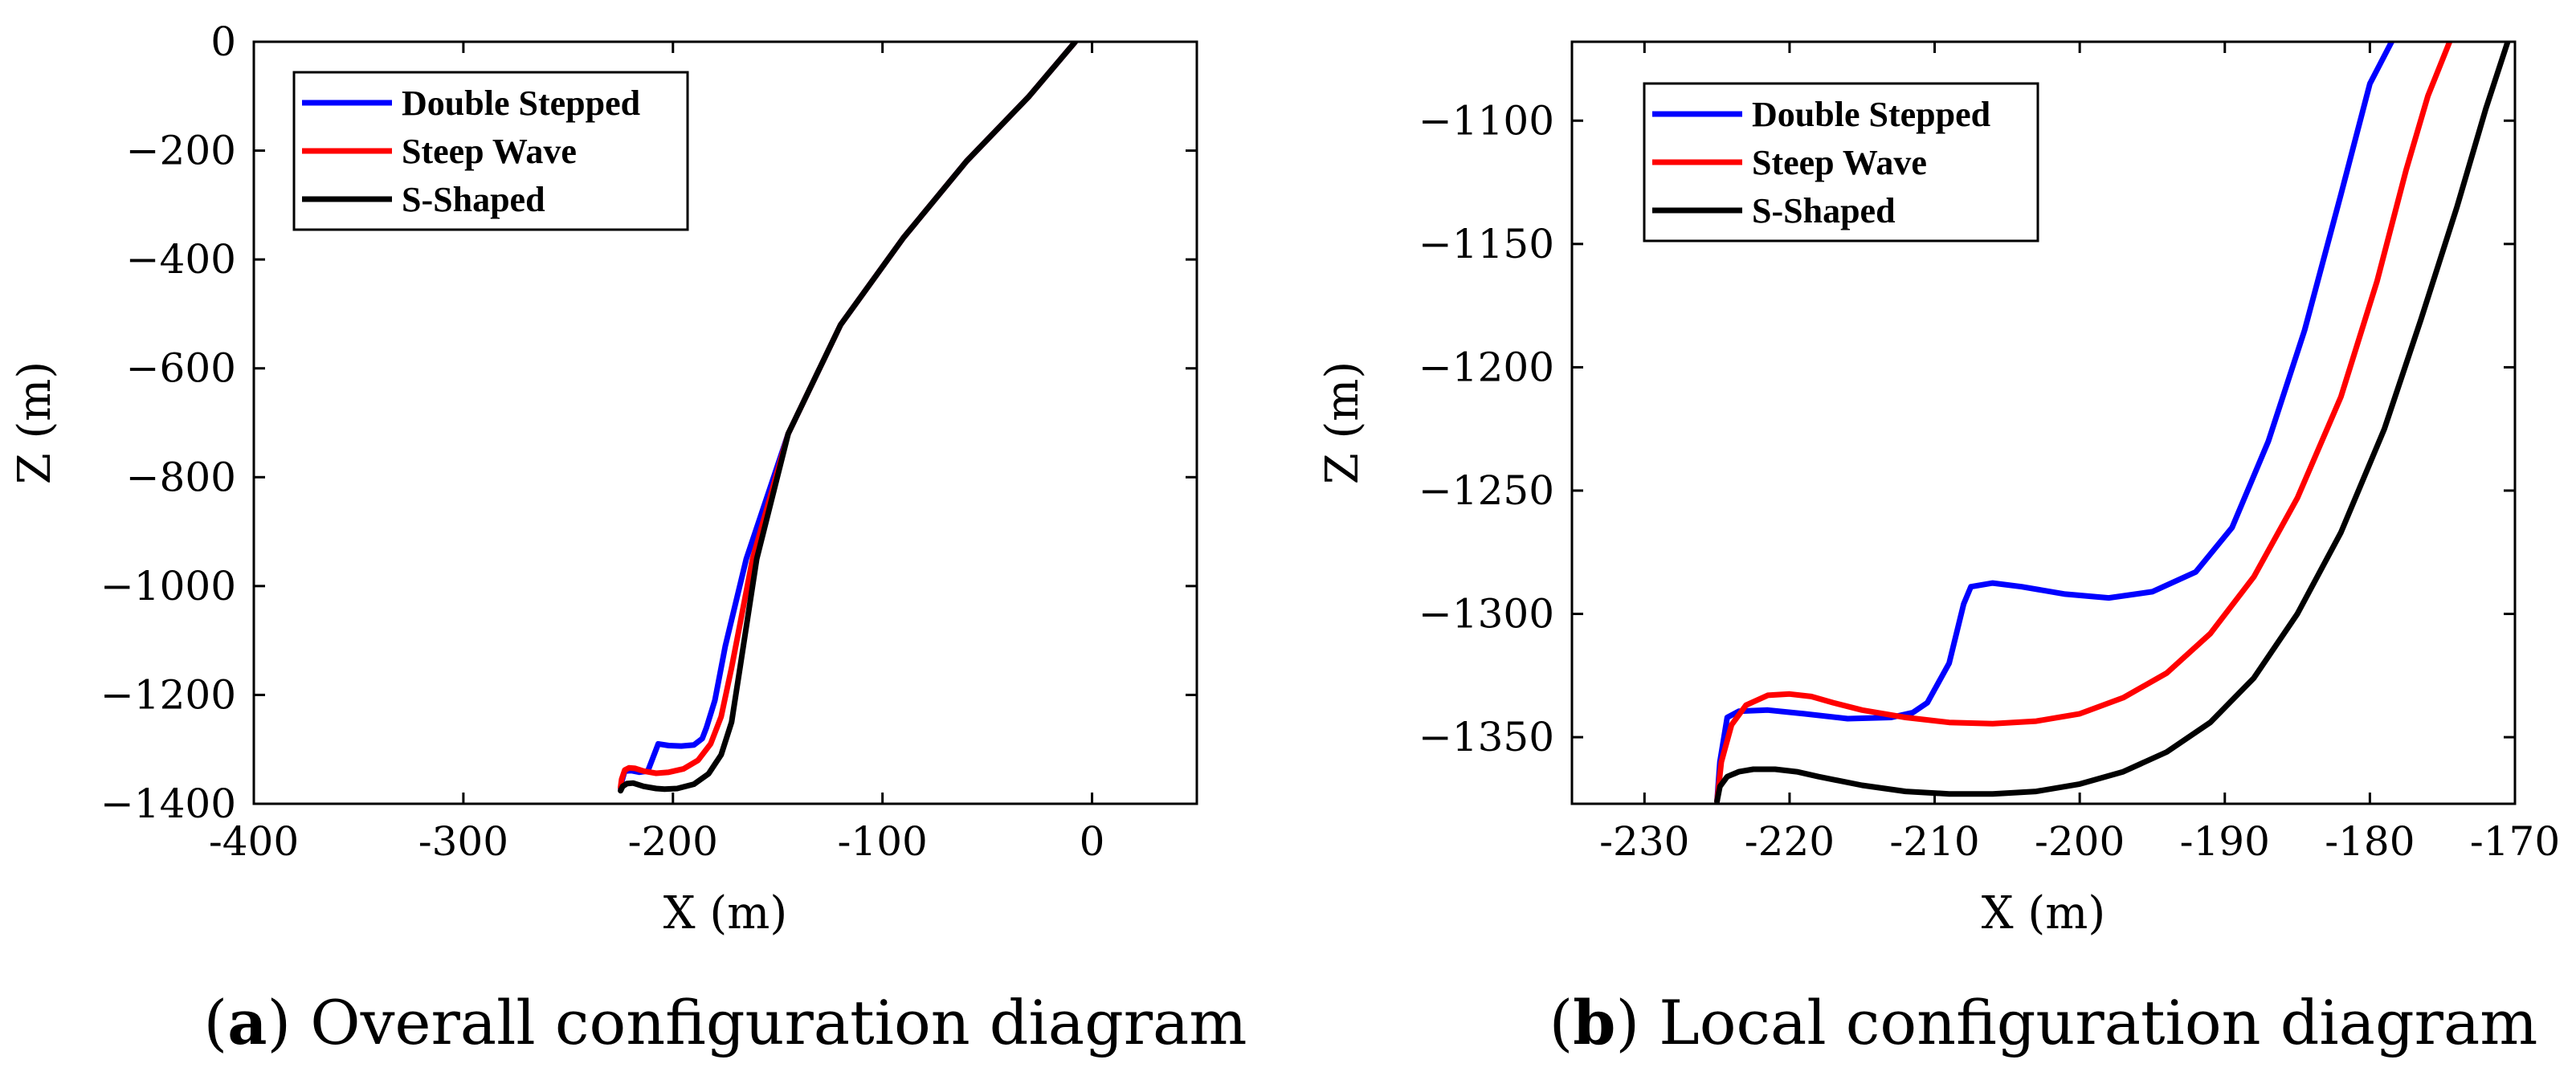 The height and width of the screenshot is (1080, 2576). Describe the element at coordinates (463, 842) in the screenshot. I see `x-tick-label: -300` at that location.